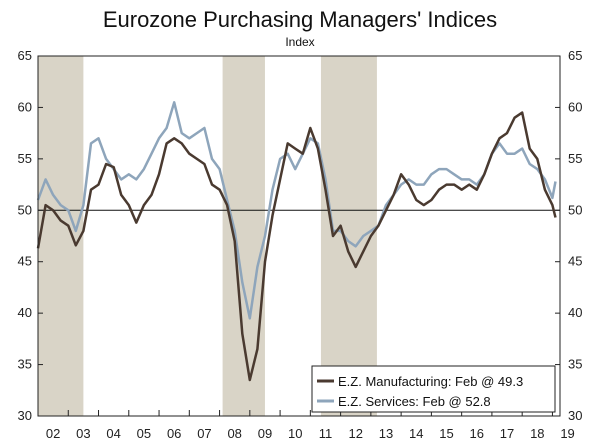 This screenshot has height=447, width=600. Describe the element at coordinates (25, 55) in the screenshot. I see `y-tick-label-left-65: 65` at that location.